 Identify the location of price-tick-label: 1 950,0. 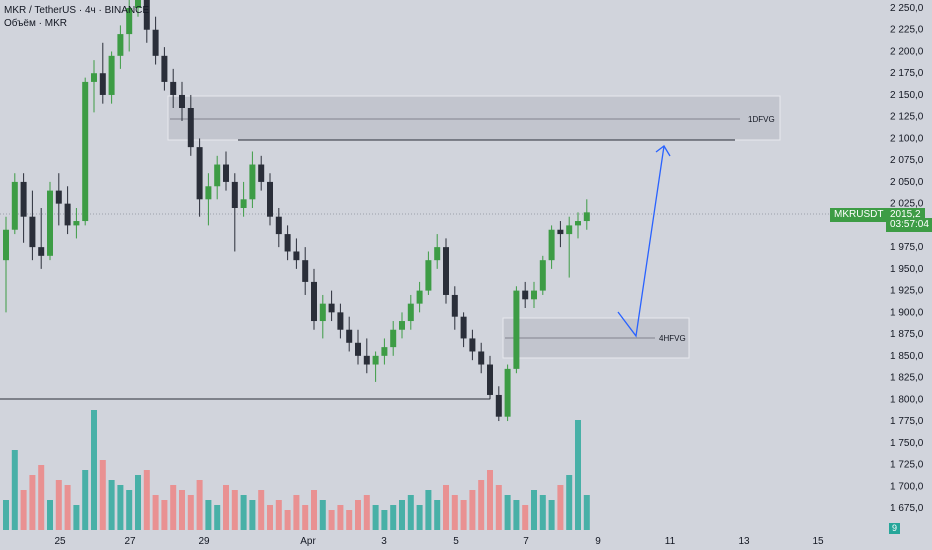
(907, 269).